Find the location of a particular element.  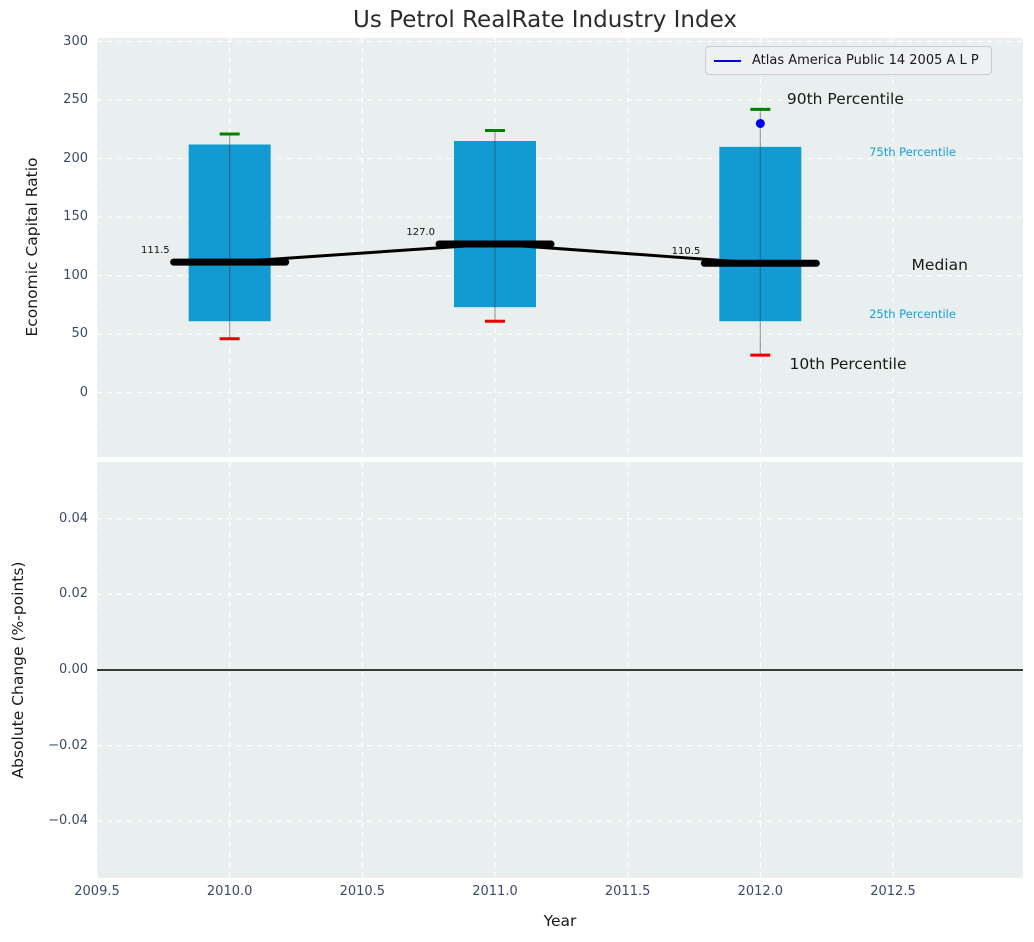

x-tick-label: 2010.0 is located at coordinates (229, 891).